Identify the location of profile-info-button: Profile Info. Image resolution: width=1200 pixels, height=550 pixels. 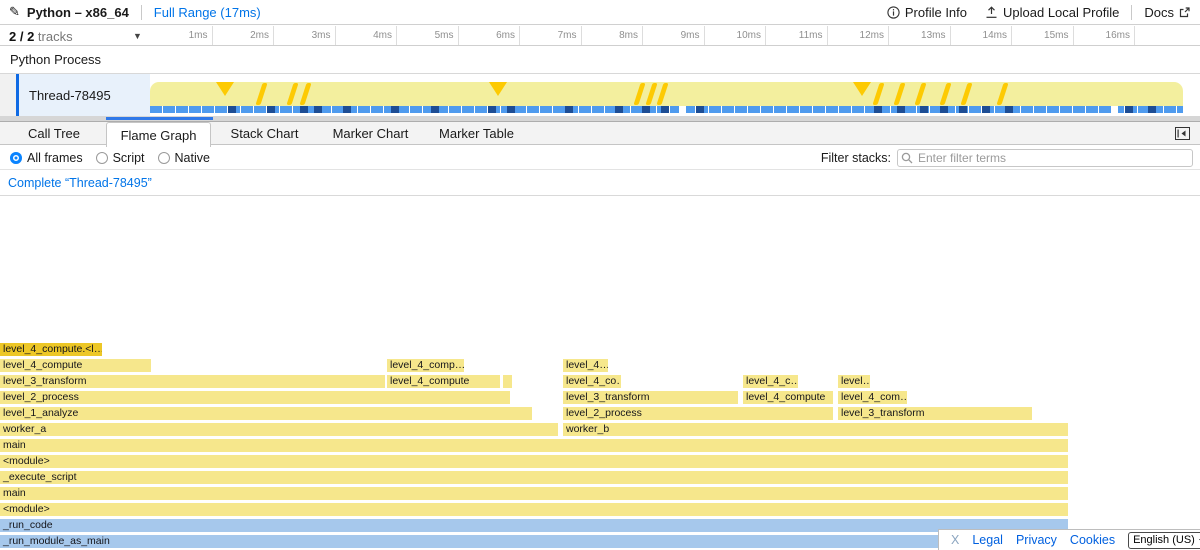
(927, 12).